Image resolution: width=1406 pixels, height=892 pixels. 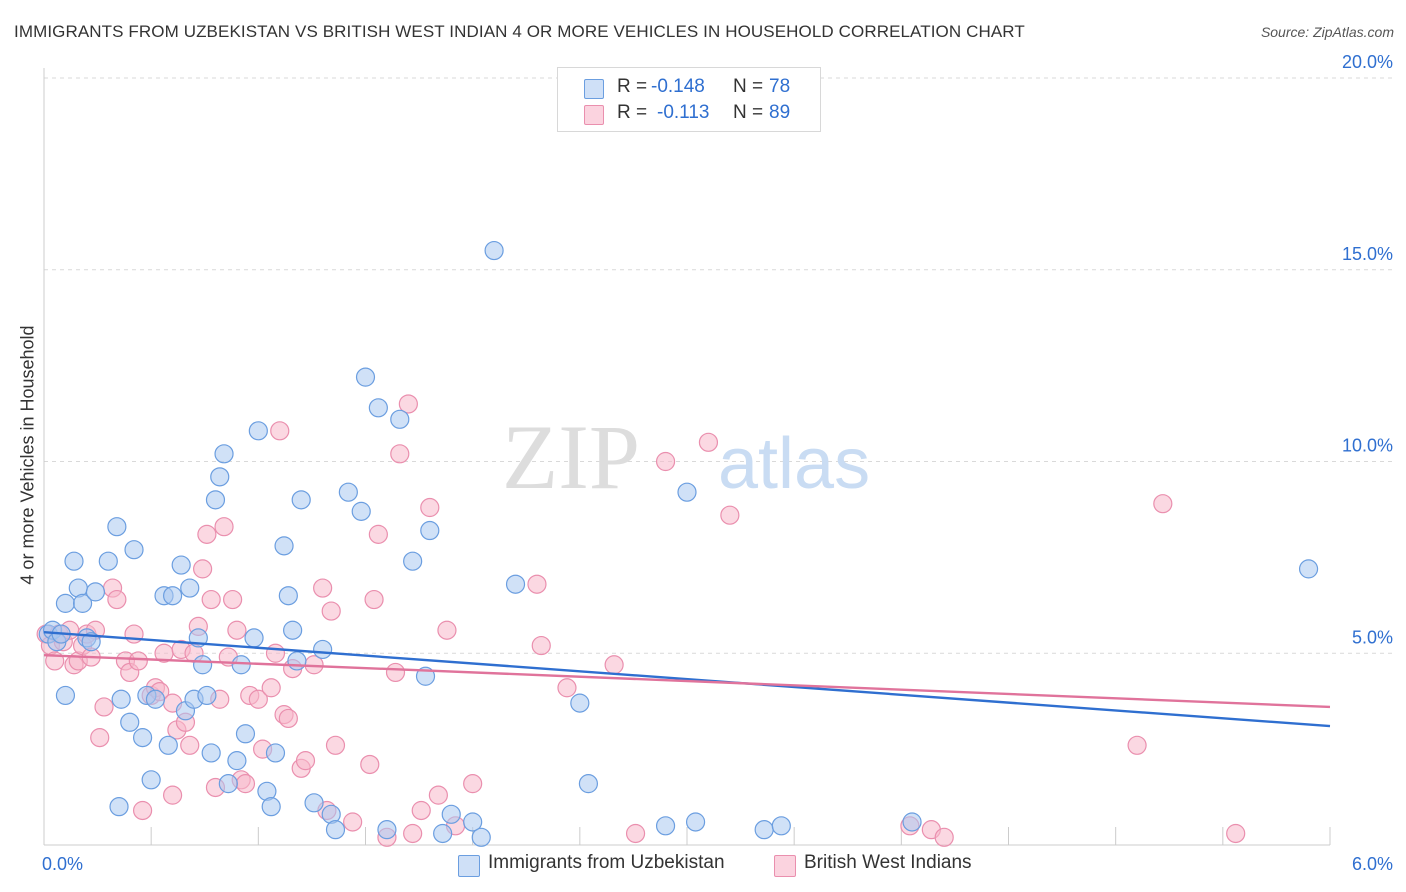 What do you see at coordinates (678, 86) in the screenshot?
I see `legend-r-value: -0.148` at bounding box center [678, 86].